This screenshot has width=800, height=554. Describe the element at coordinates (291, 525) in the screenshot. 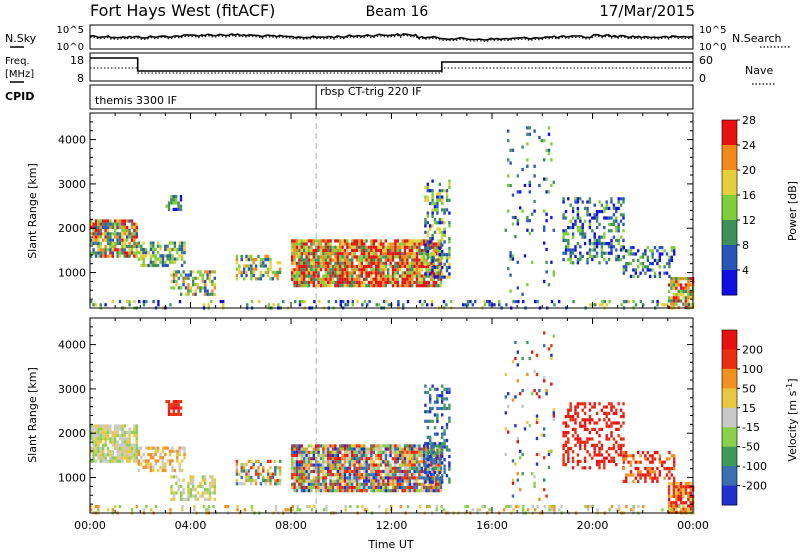

I see `velocity-xtick-label: 08:00` at that location.